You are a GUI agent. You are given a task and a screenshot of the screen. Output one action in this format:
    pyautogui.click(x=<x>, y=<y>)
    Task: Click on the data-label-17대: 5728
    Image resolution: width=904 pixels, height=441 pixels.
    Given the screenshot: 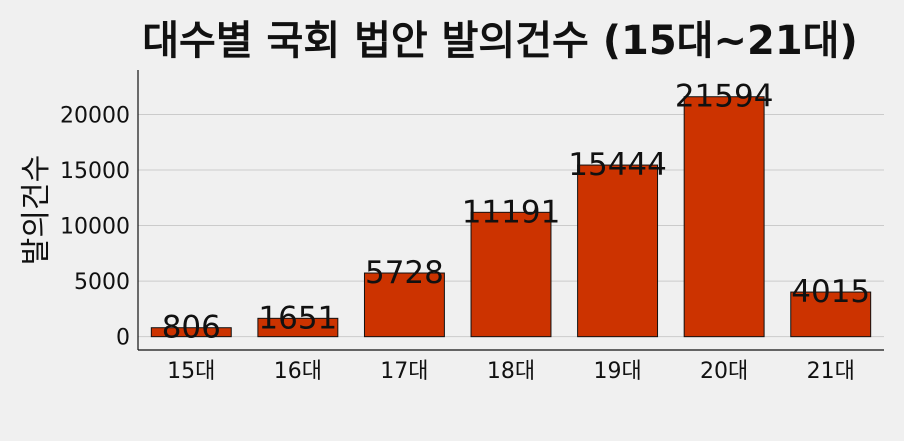 What is the action you would take?
    pyautogui.click(x=404, y=273)
    